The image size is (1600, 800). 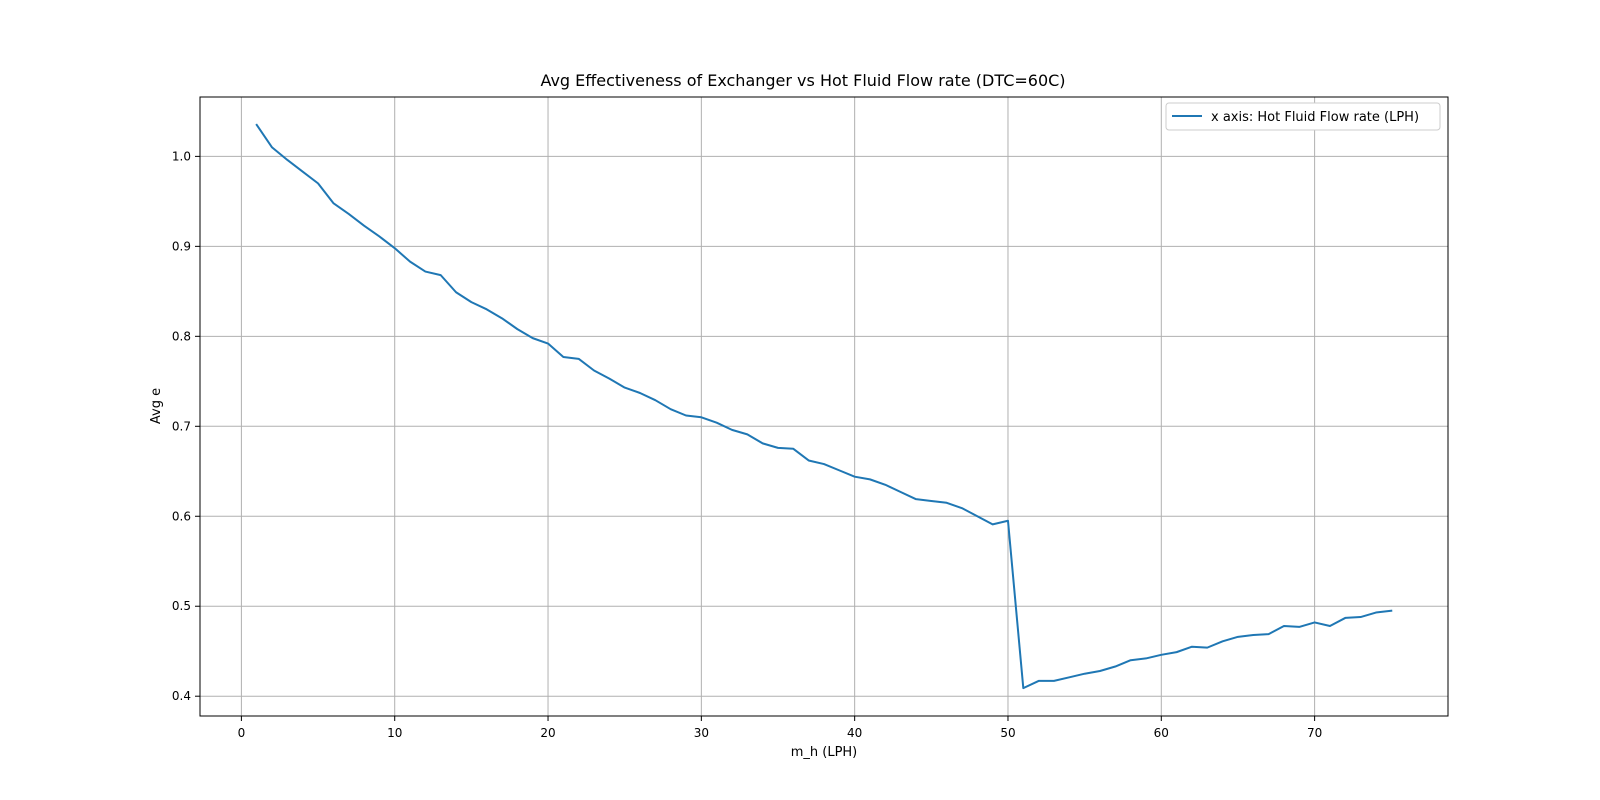 What do you see at coordinates (181, 696) in the screenshot?
I see `y-tick-label: 0.4` at bounding box center [181, 696].